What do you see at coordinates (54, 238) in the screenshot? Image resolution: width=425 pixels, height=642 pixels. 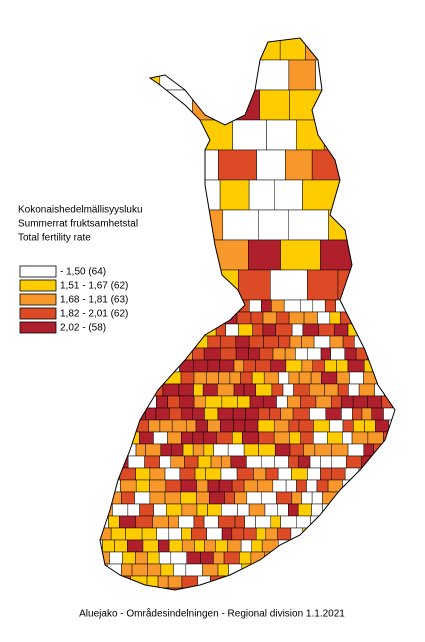 I see `legend-title: Total fertility rate` at bounding box center [54, 238].